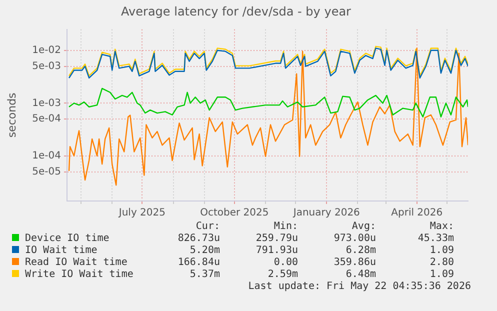 The height and width of the screenshot is (311, 497). I want to click on legend-label: Read IO Wait time, so click(76, 263).